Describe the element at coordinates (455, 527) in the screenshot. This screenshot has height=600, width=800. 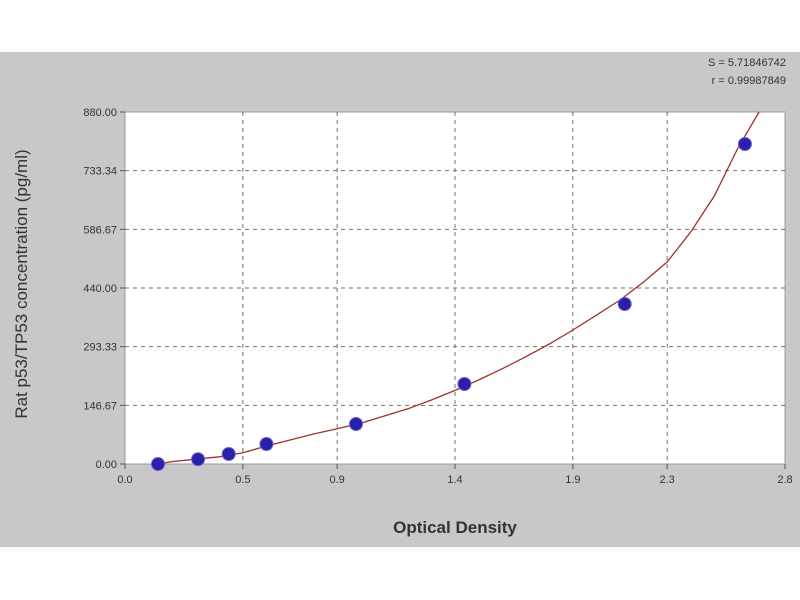
I see `x-axis-label: Optical Density` at that location.